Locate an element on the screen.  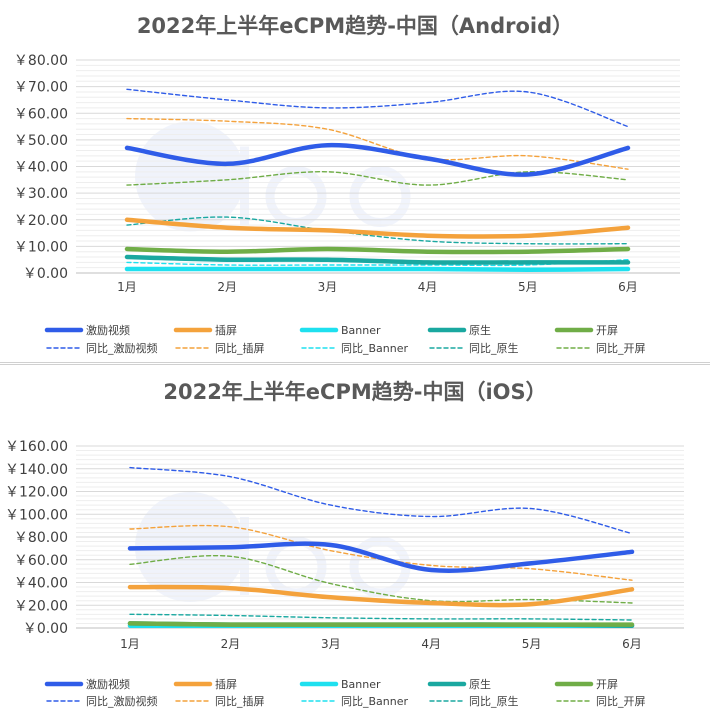
y-tick-label: ￥100.00 is located at coordinates (36, 515).